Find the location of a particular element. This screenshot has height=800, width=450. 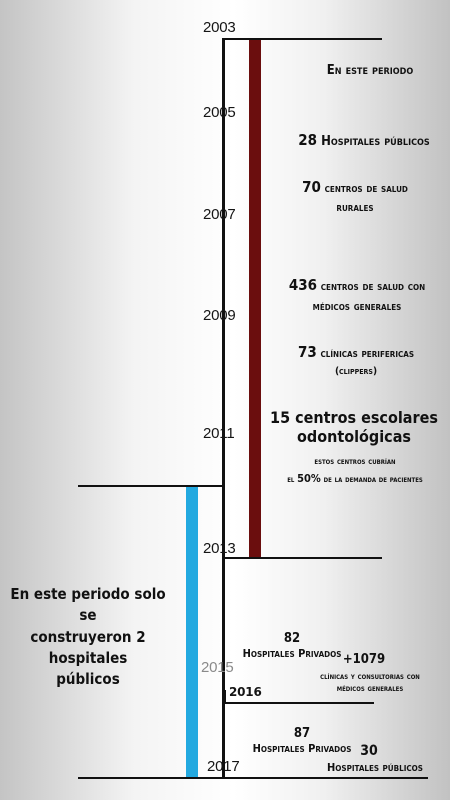

year-2007: 2007 is located at coordinates (219, 214).